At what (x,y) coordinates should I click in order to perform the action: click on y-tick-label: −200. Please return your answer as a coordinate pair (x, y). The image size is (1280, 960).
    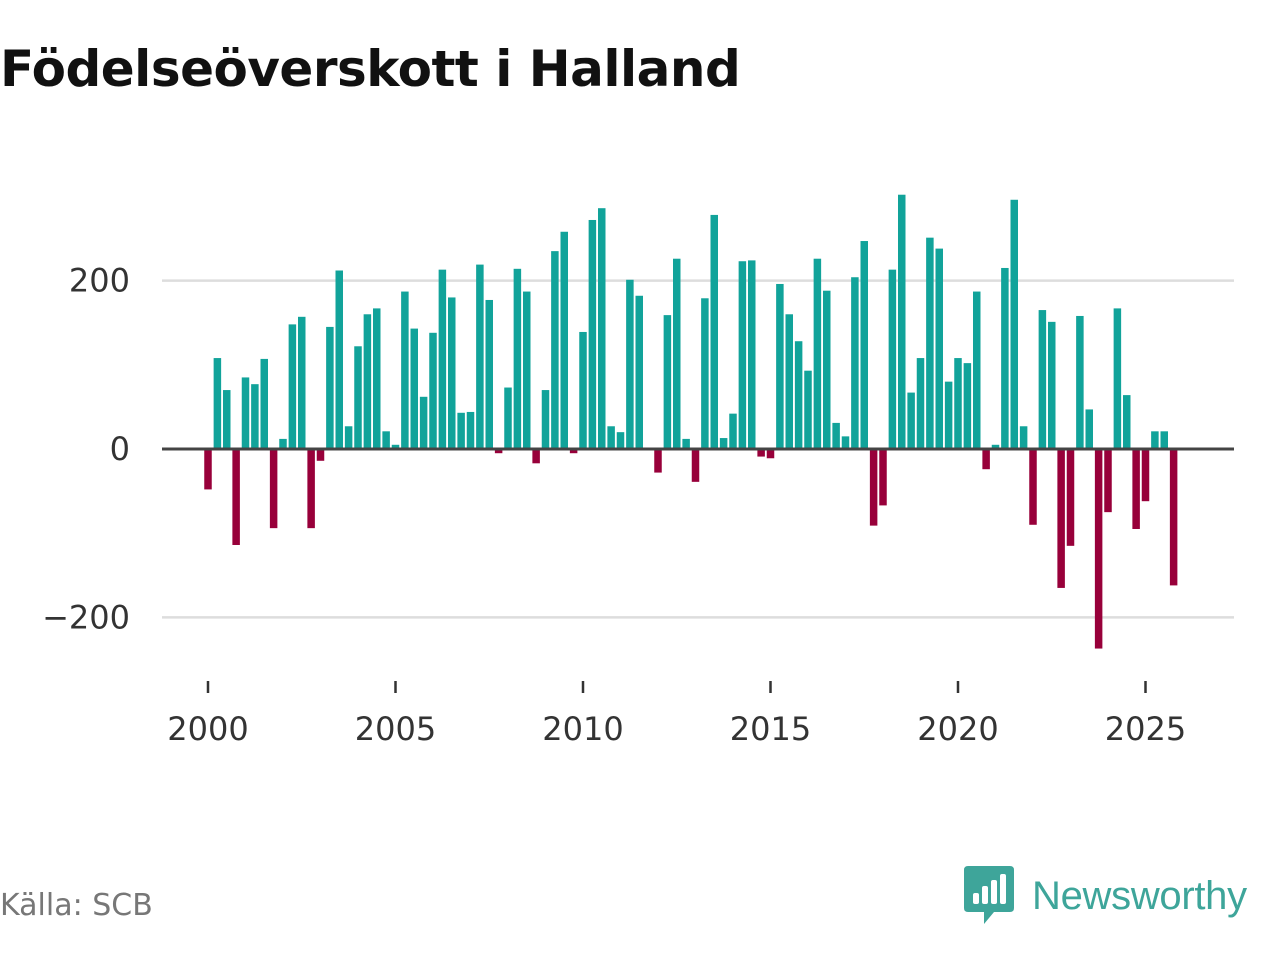
    Looking at the image, I should click on (86, 617).